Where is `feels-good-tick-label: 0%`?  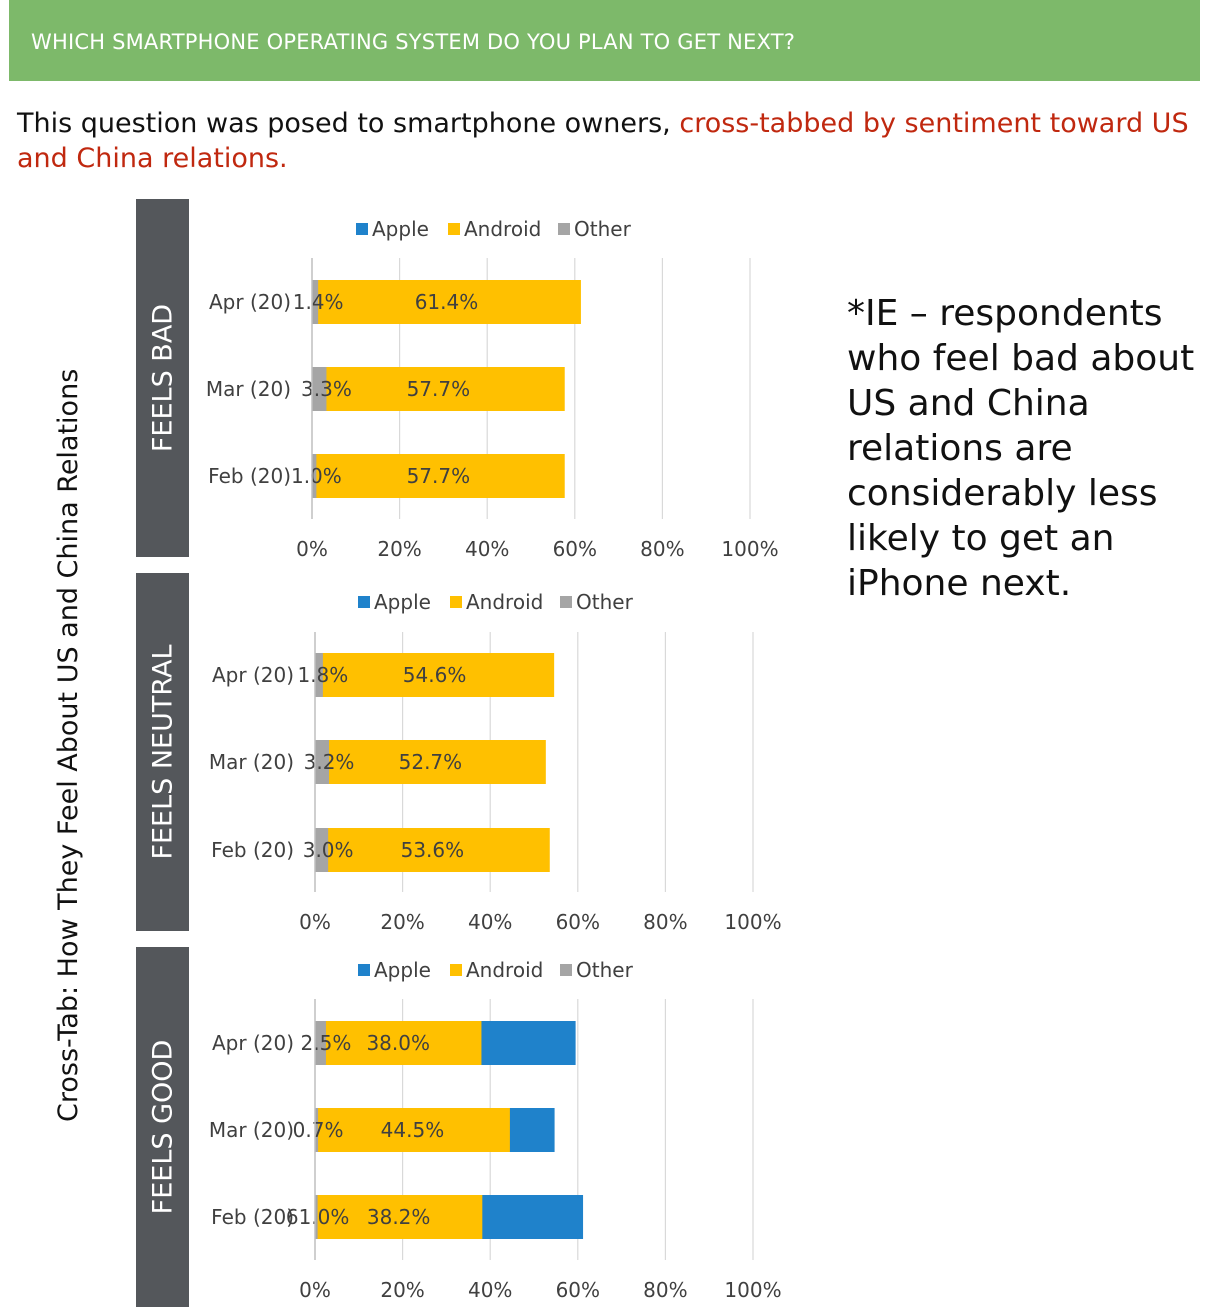
feels-good-tick-label: 0% is located at coordinates (315, 1290).